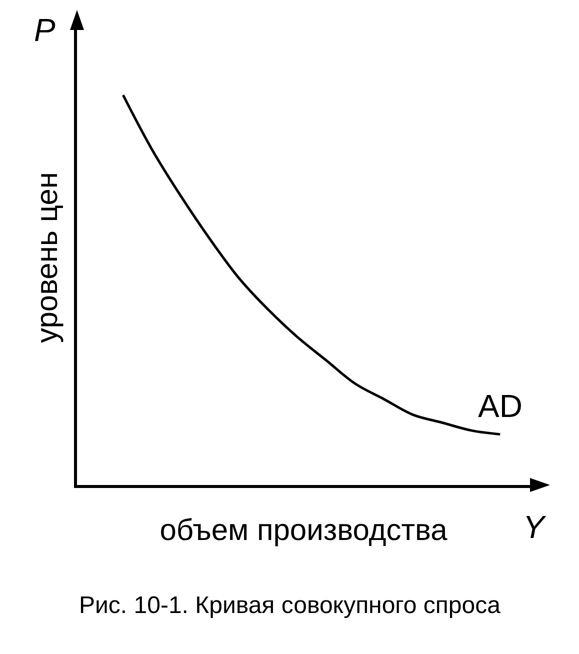  I want to click on text: Y, so click(535, 527).